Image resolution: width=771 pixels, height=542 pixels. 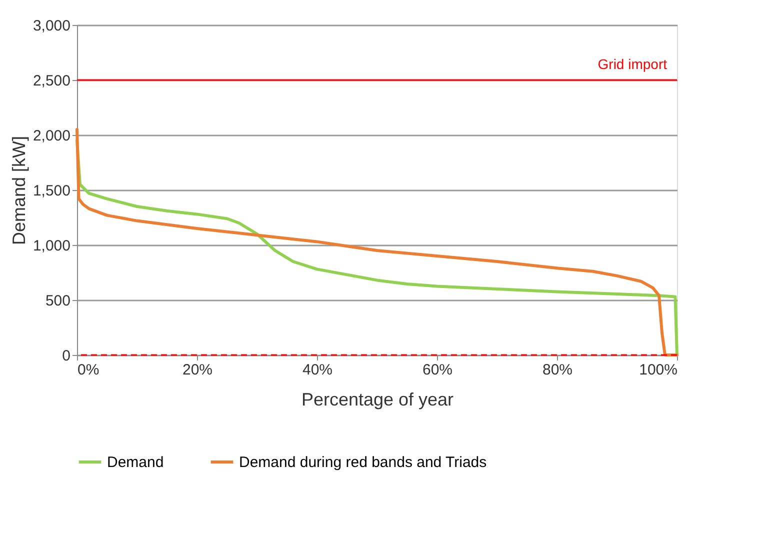 I want to click on y-axis-title: Demand [kW], so click(x=18, y=191).